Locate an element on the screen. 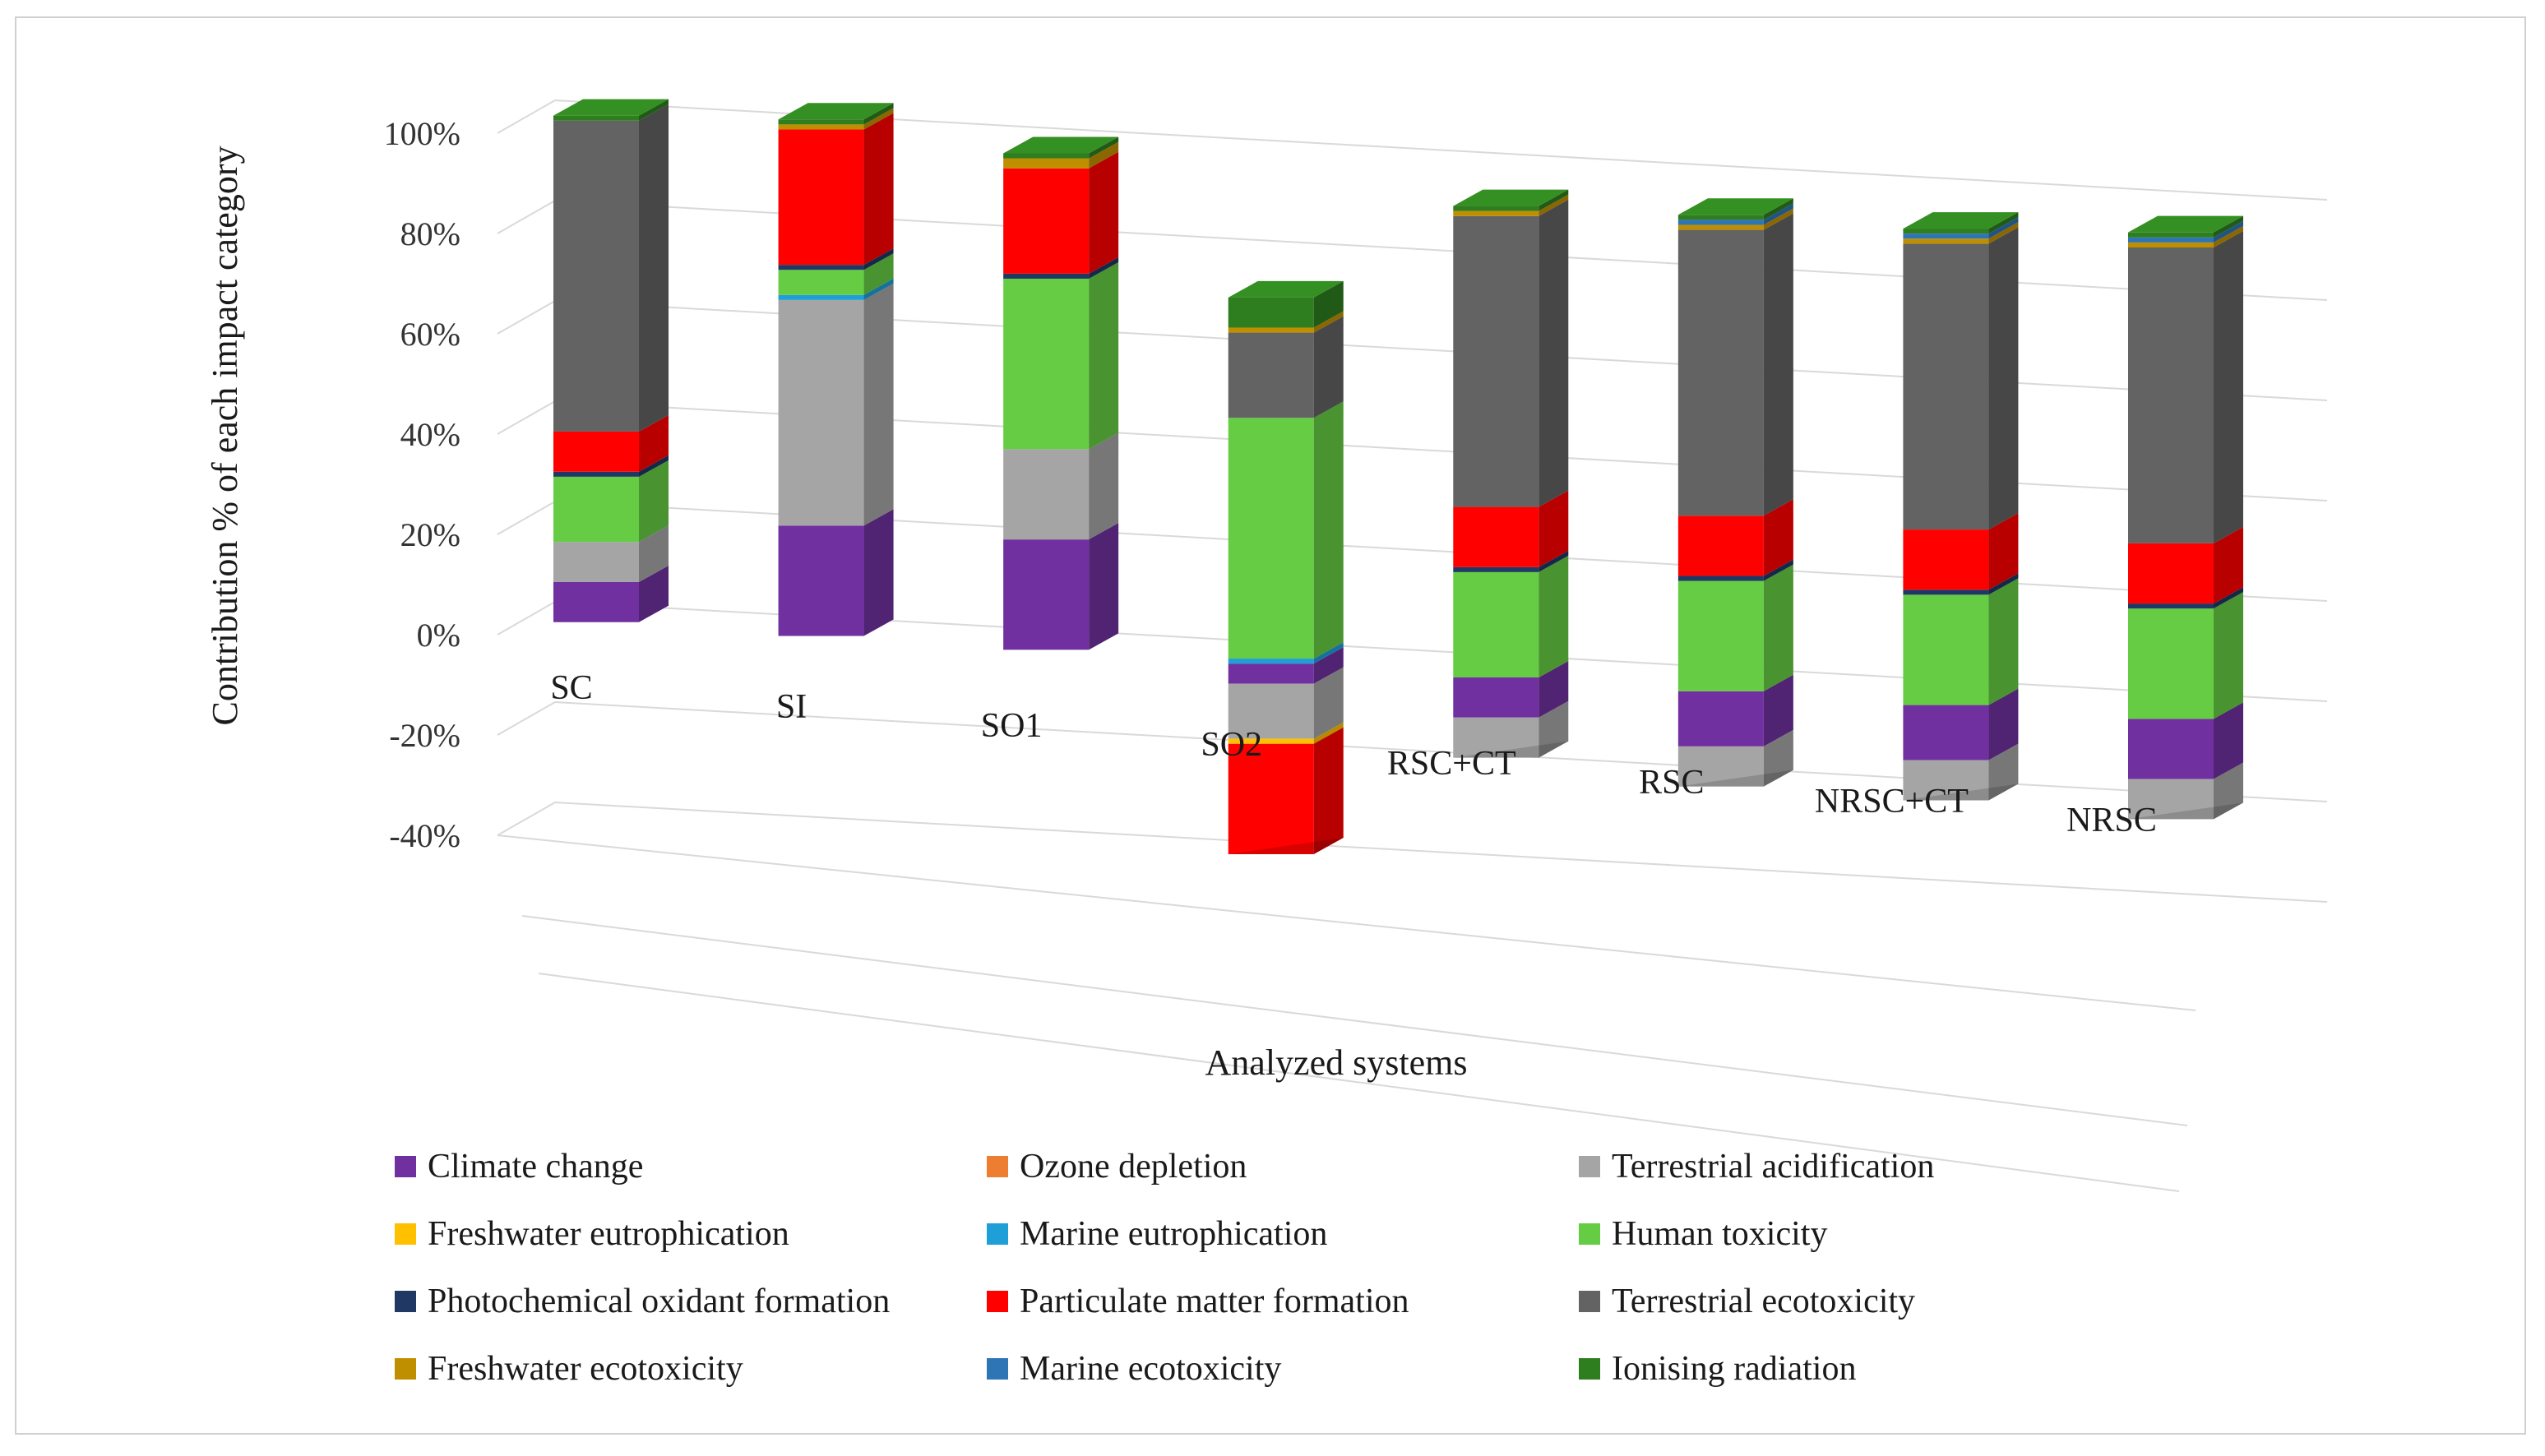  gridline is located at coordinates (1441, 852).